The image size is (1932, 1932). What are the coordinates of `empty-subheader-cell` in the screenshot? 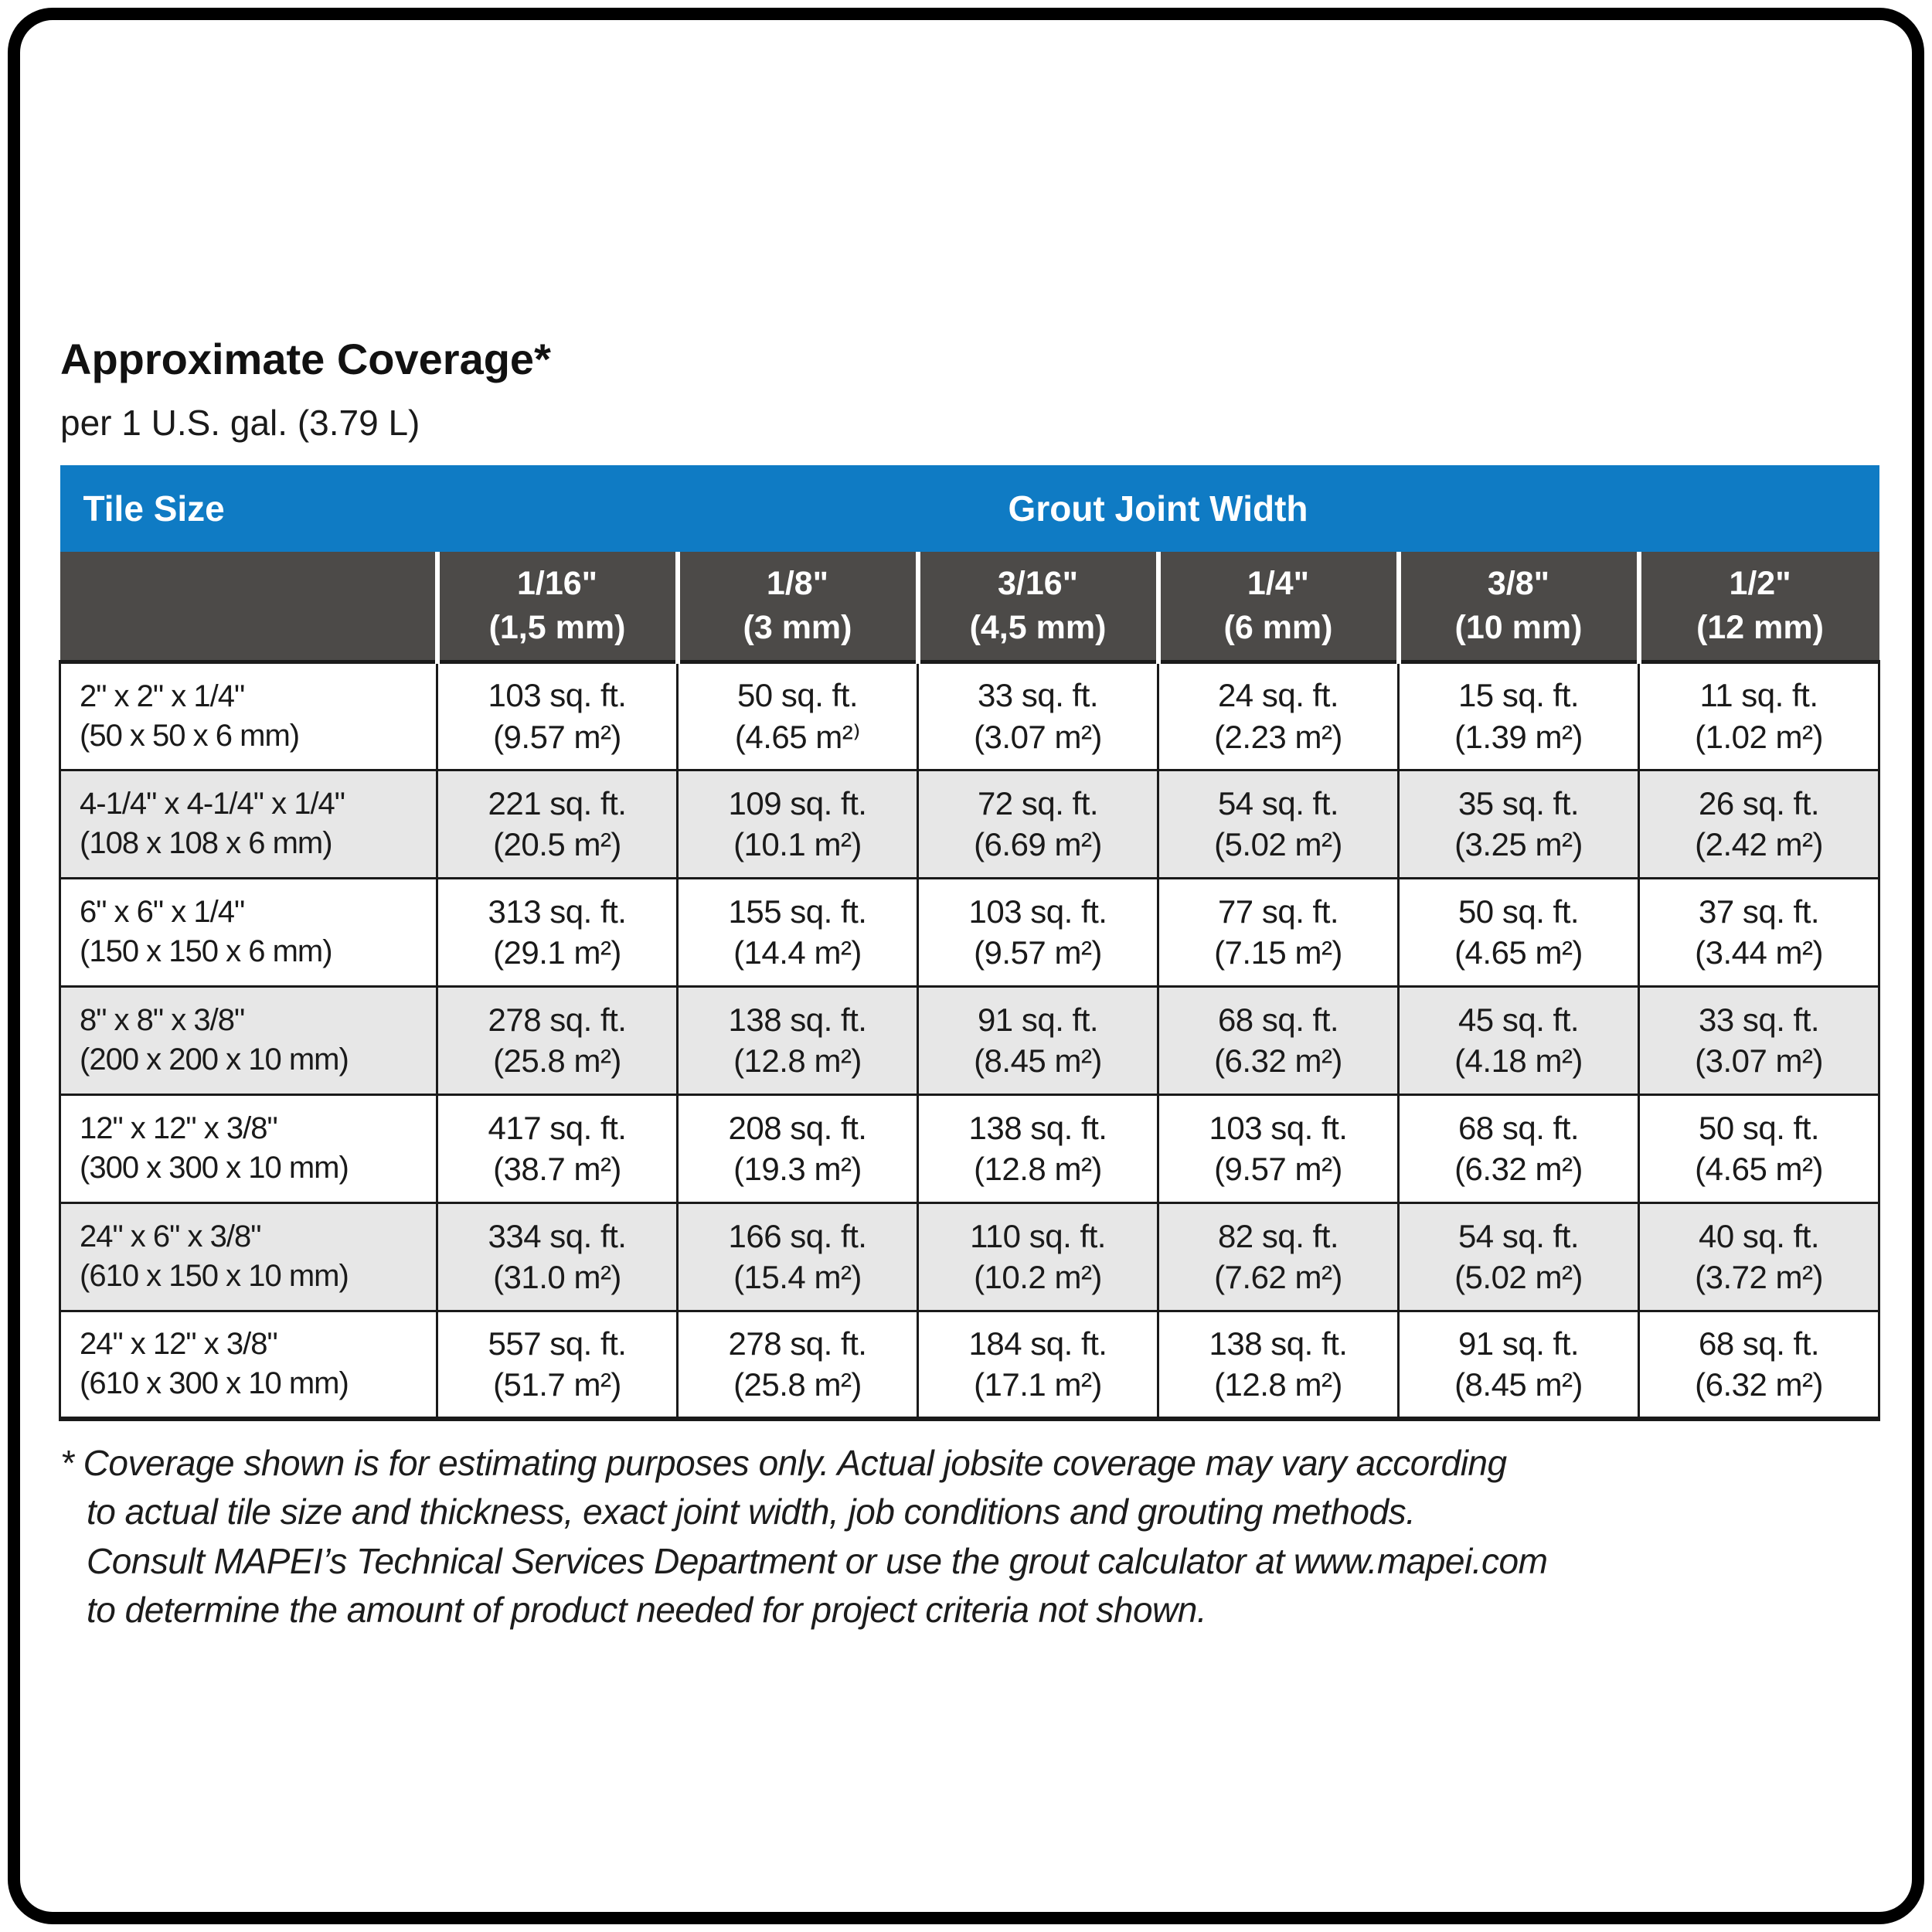 It's located at (248, 608).